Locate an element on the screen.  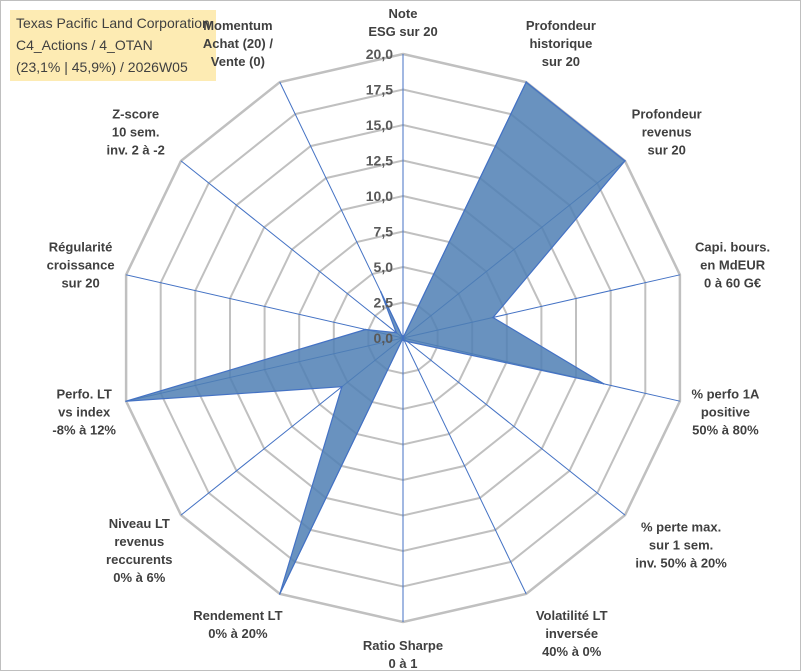
axis-label-11: Régularité croissance sur 20 is located at coordinates (81, 264).